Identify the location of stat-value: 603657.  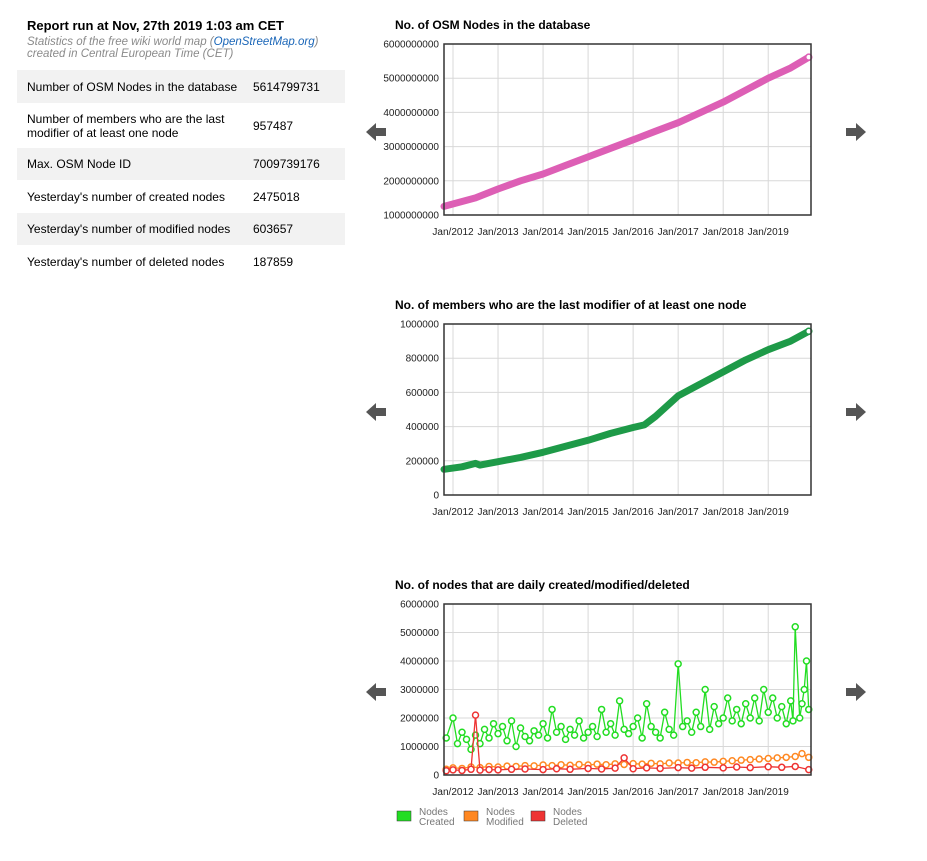
(273, 229).